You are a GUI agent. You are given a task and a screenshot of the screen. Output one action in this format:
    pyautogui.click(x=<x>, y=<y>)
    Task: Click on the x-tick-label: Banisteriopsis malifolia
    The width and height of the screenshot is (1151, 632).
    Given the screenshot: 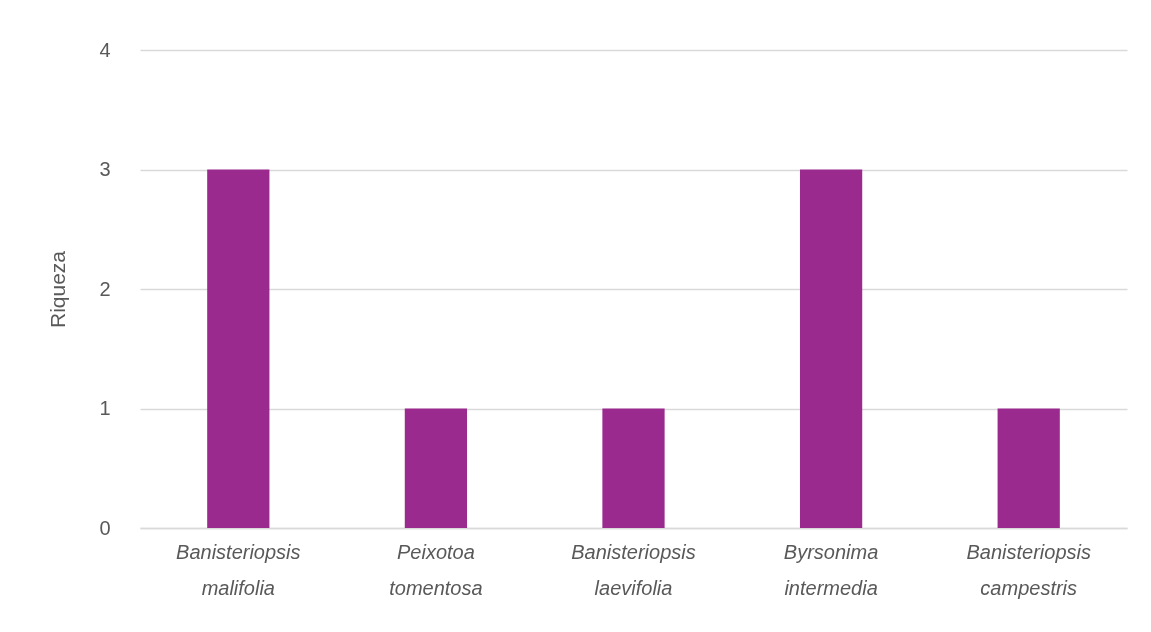 What is the action you would take?
    pyautogui.click(x=238, y=569)
    